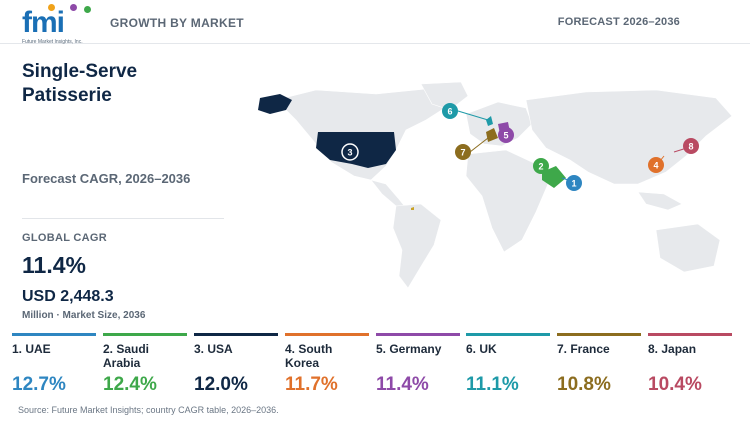 The height and width of the screenshot is (421, 750). I want to click on country-cagr: 11.4%, so click(402, 384).